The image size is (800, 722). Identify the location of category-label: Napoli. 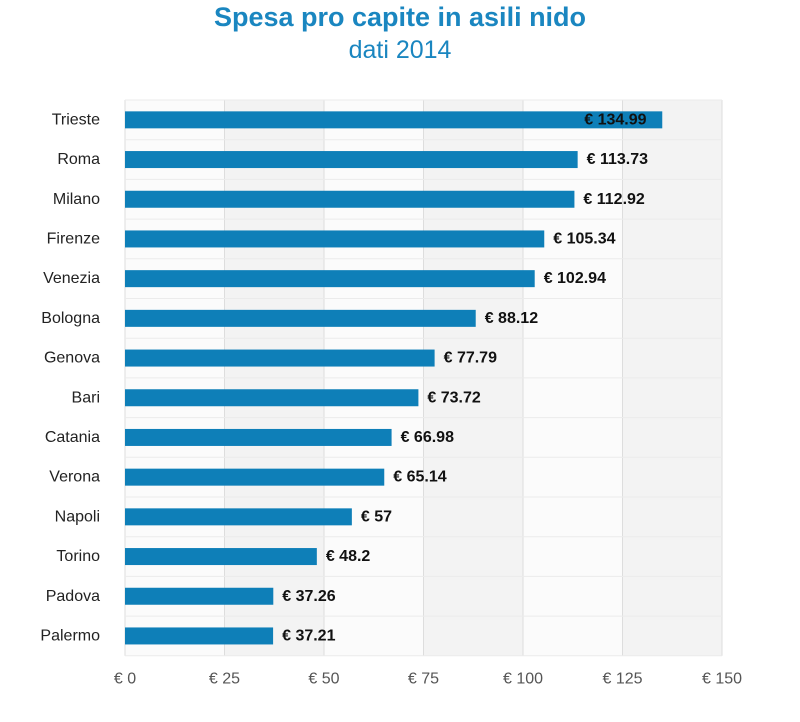
(77, 516).